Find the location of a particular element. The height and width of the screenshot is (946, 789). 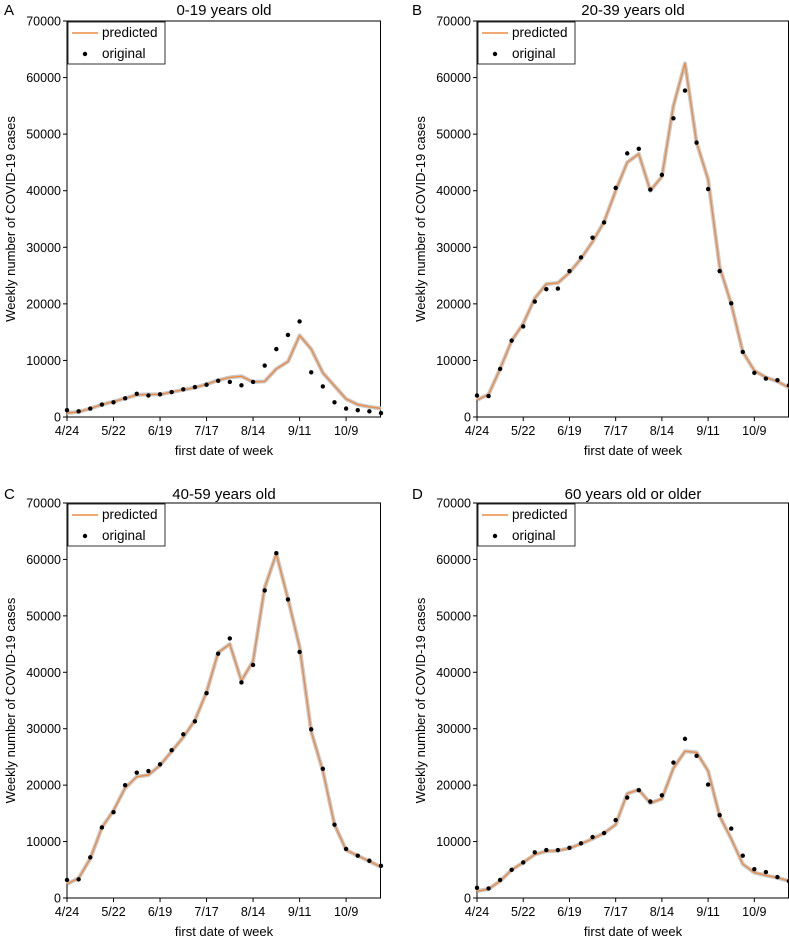

y-tick-label: 30000 is located at coordinates (453, 729).